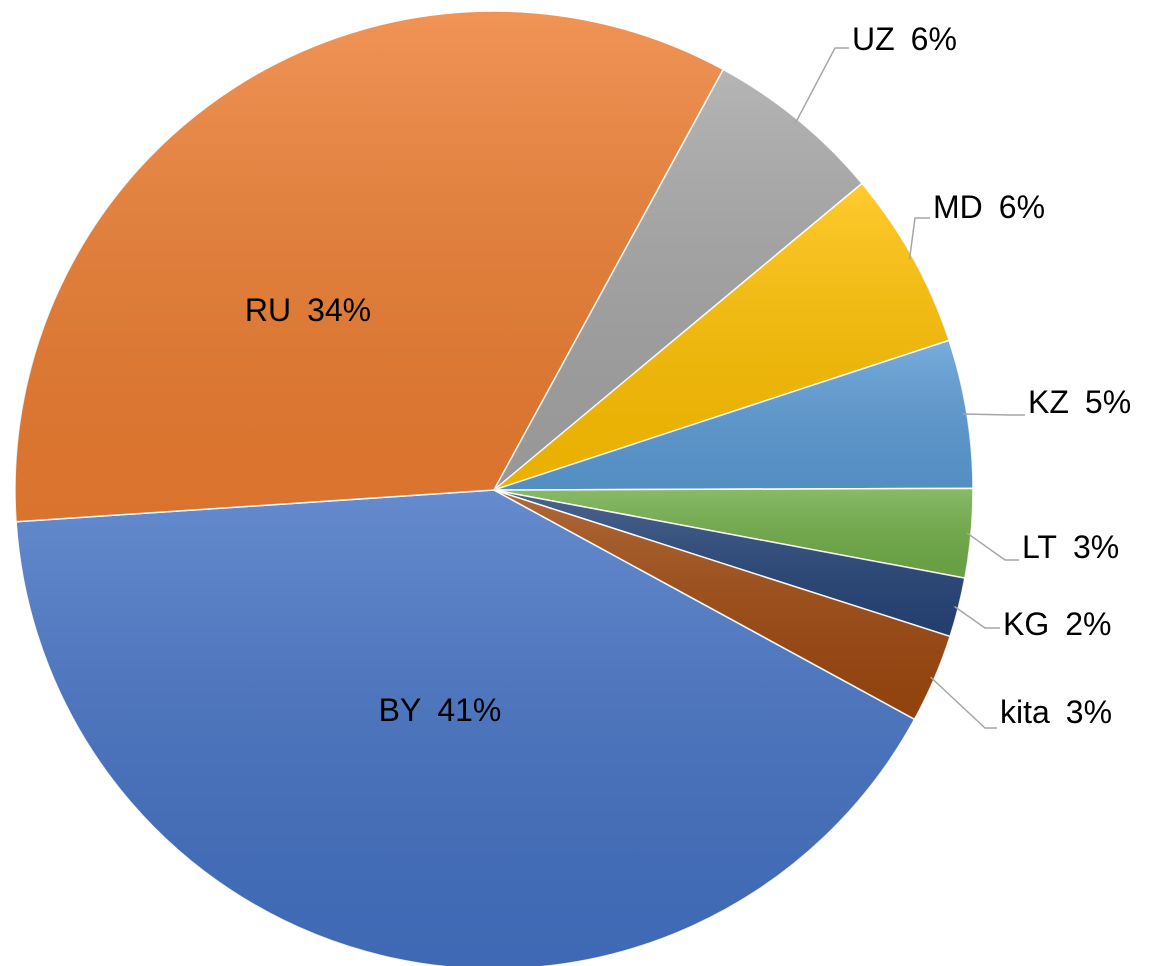 The image size is (1159, 966). What do you see at coordinates (339, 310) in the screenshot?
I see `value-label: 34%` at bounding box center [339, 310].